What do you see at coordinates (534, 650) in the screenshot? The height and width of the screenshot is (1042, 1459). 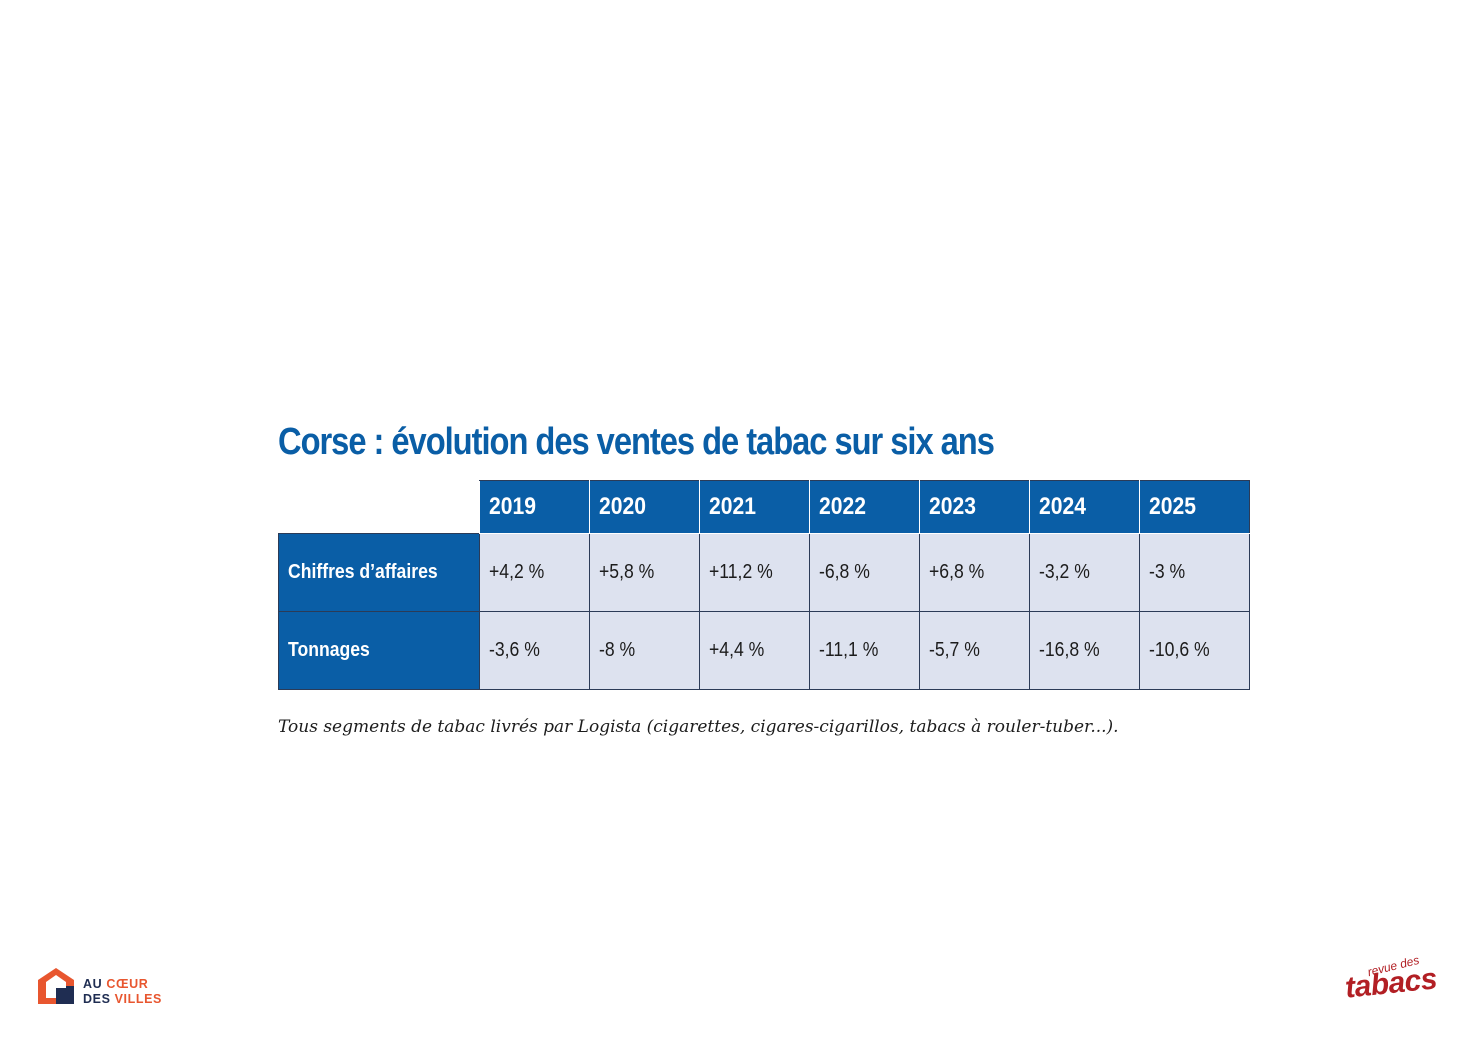 I see `table-cell: -3,6 %` at bounding box center [534, 650].